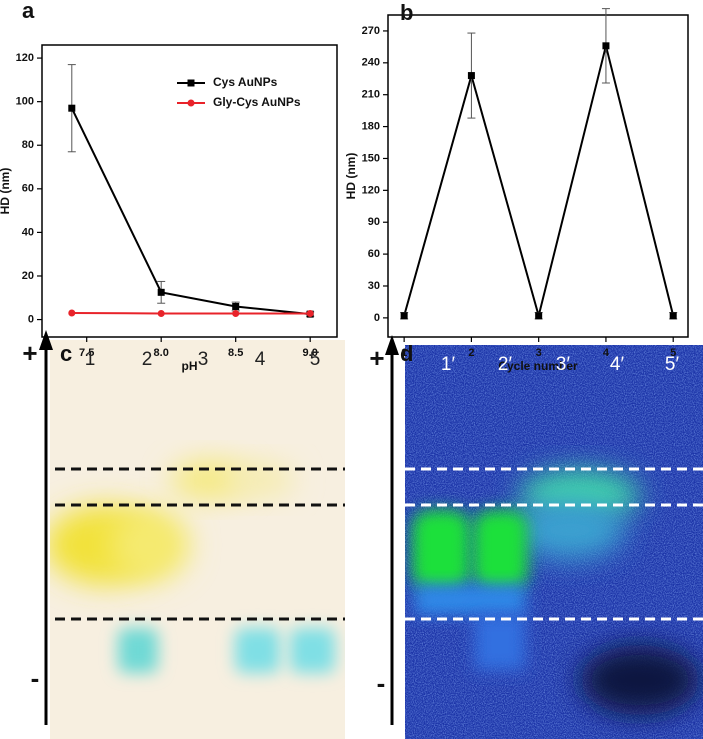 The height and width of the screenshot is (739, 703). Describe the element at coordinates (28, 11) in the screenshot. I see `panel-label: a` at that location.